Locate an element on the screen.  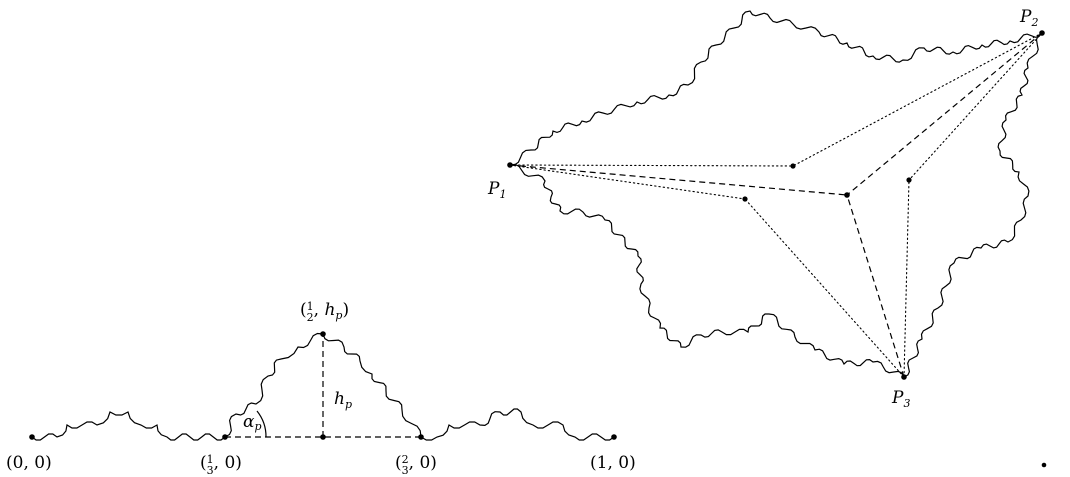
one-third-point is located at coordinates (225, 437).